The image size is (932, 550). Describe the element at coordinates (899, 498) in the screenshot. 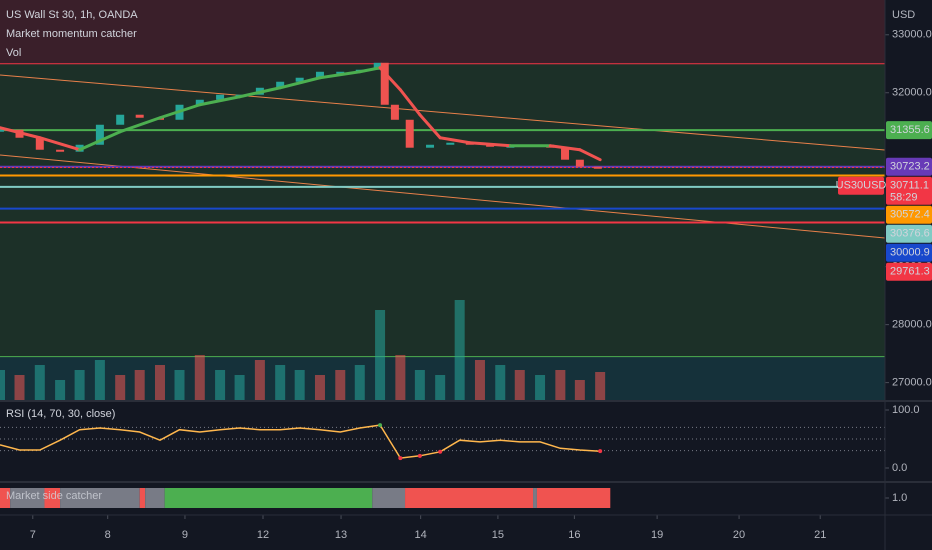

I see `side-tick-label: 1.0` at that location.